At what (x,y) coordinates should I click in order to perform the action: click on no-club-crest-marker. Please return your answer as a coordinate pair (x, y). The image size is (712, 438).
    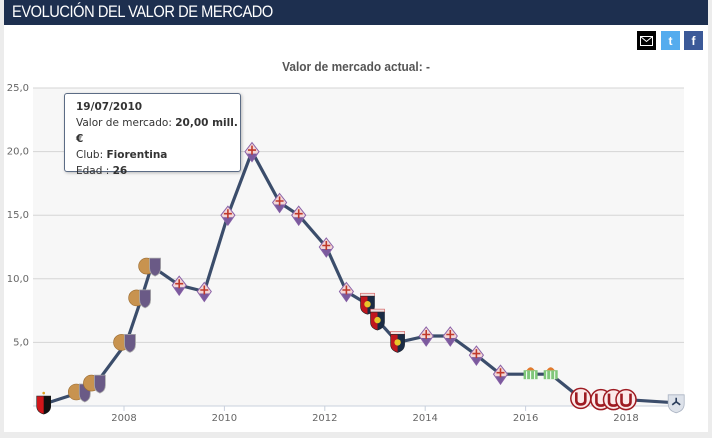
    Looking at the image, I should click on (676, 404).